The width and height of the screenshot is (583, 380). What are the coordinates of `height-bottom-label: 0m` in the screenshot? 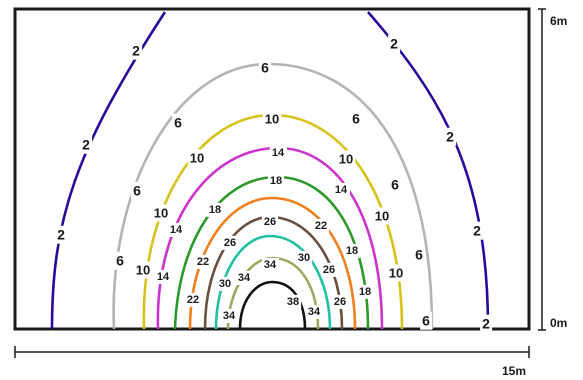 It's located at (558, 323).